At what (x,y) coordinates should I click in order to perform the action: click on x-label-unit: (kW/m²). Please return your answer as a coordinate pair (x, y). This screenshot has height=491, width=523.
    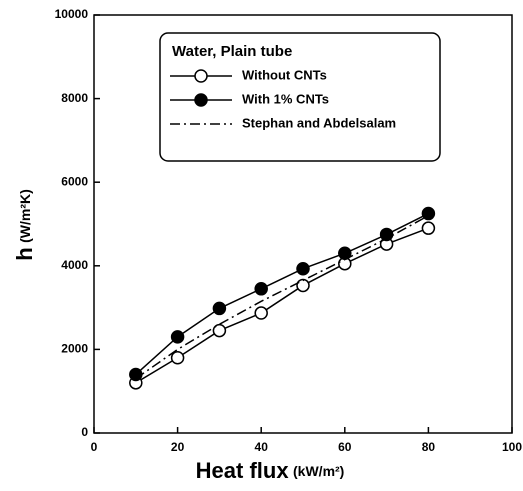
    Looking at the image, I should click on (318, 471).